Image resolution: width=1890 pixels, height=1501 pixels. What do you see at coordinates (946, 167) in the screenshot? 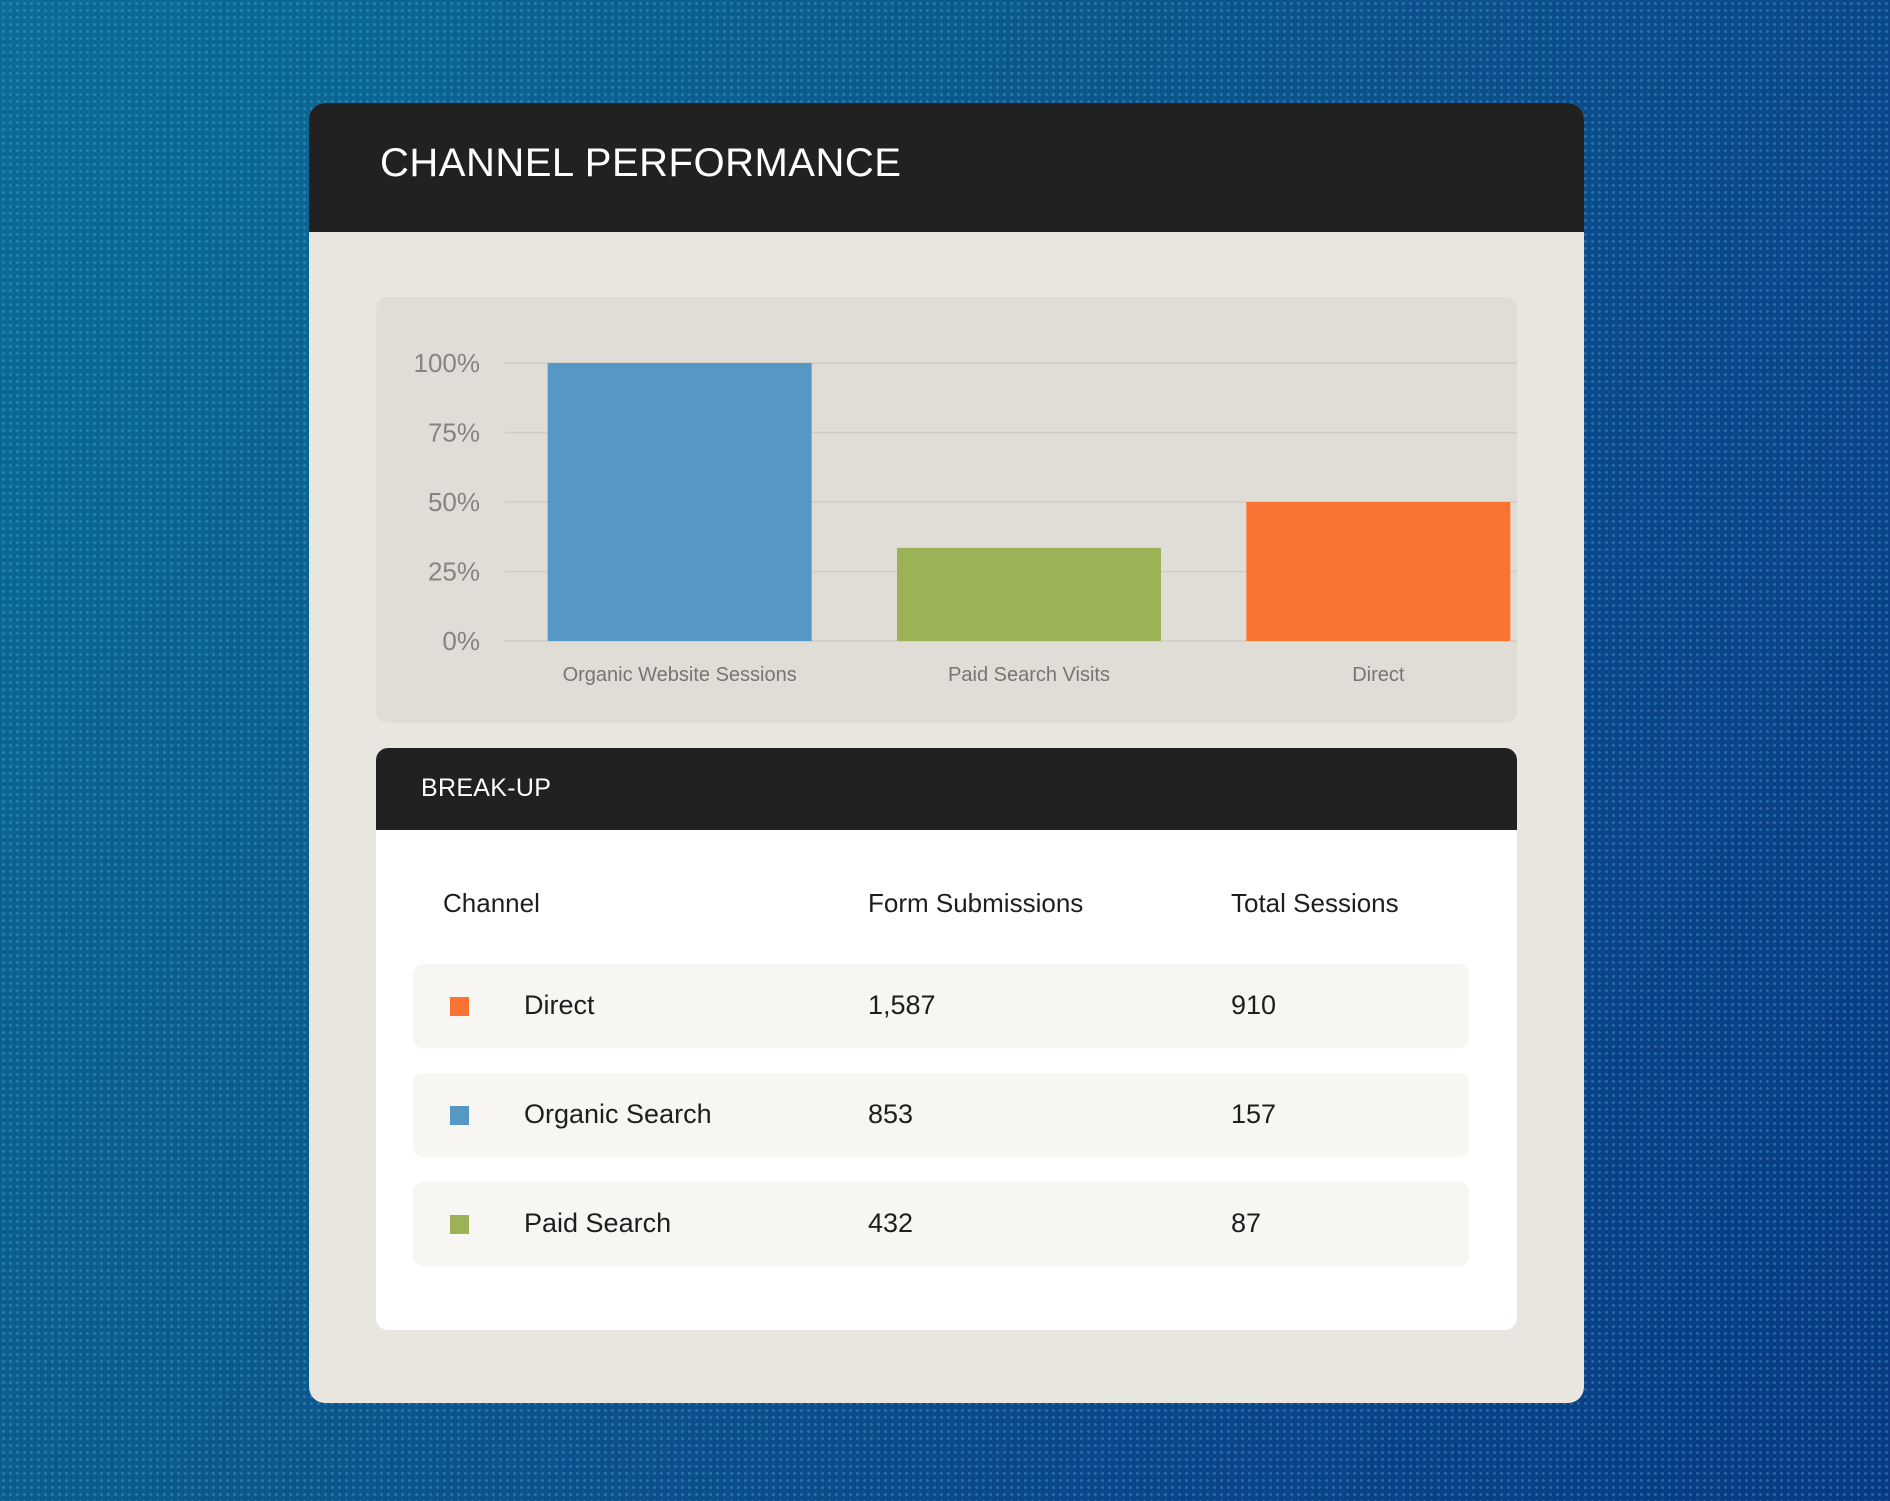
I see `card-header: CHANNEL PERFORMANCE` at bounding box center [946, 167].